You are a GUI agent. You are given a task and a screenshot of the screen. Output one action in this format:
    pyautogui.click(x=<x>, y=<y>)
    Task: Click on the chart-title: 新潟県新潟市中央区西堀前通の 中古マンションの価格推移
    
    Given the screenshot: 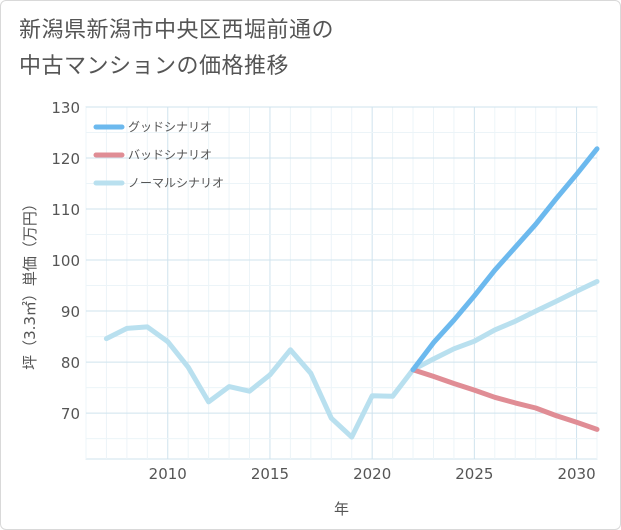 What is the action you would take?
    pyautogui.click(x=176, y=49)
    